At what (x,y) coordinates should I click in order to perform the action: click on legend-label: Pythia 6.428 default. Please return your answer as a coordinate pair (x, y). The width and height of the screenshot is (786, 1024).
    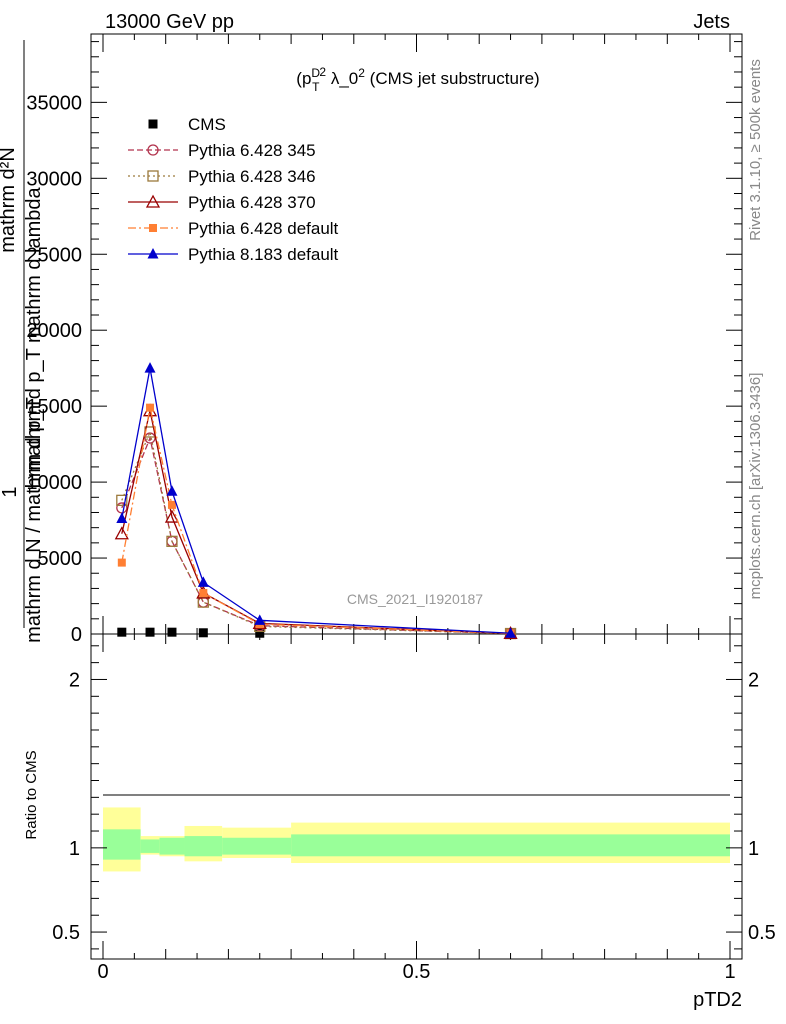
    Looking at the image, I should click on (263, 228).